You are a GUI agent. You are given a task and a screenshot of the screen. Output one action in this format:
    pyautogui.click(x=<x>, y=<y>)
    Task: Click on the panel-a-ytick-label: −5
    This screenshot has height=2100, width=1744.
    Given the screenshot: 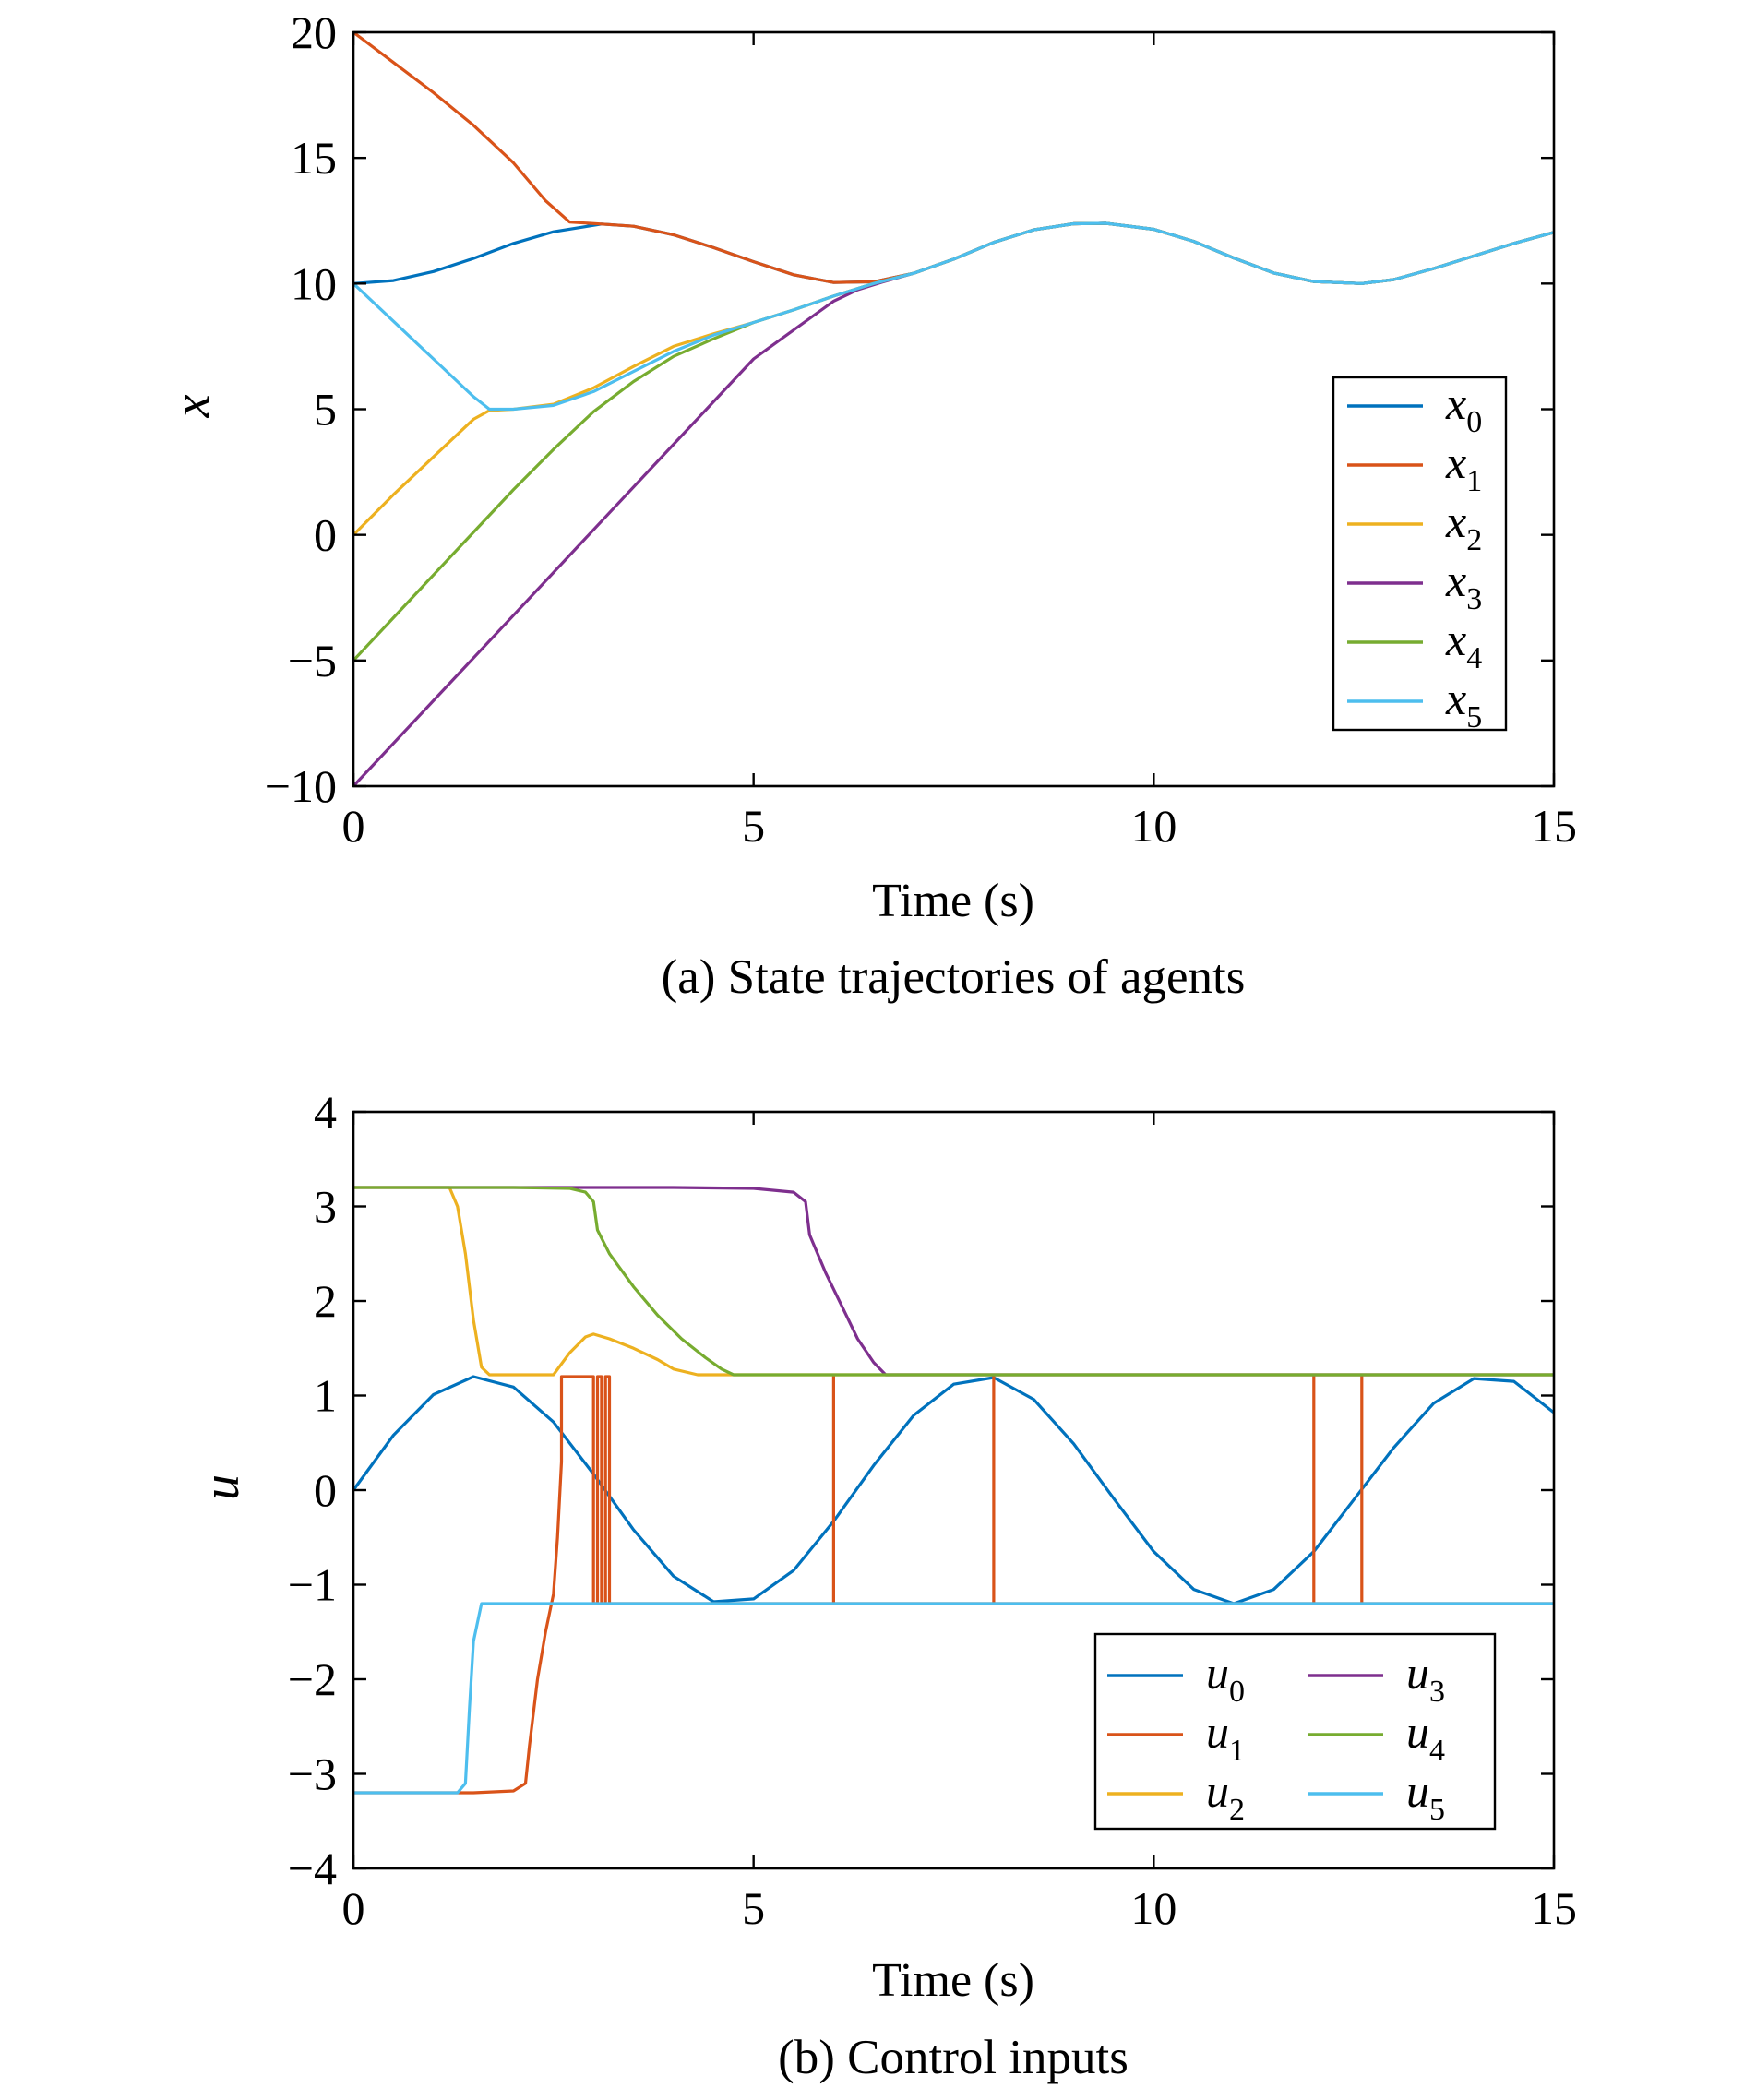 What is the action you would take?
    pyautogui.click(x=312, y=660)
    